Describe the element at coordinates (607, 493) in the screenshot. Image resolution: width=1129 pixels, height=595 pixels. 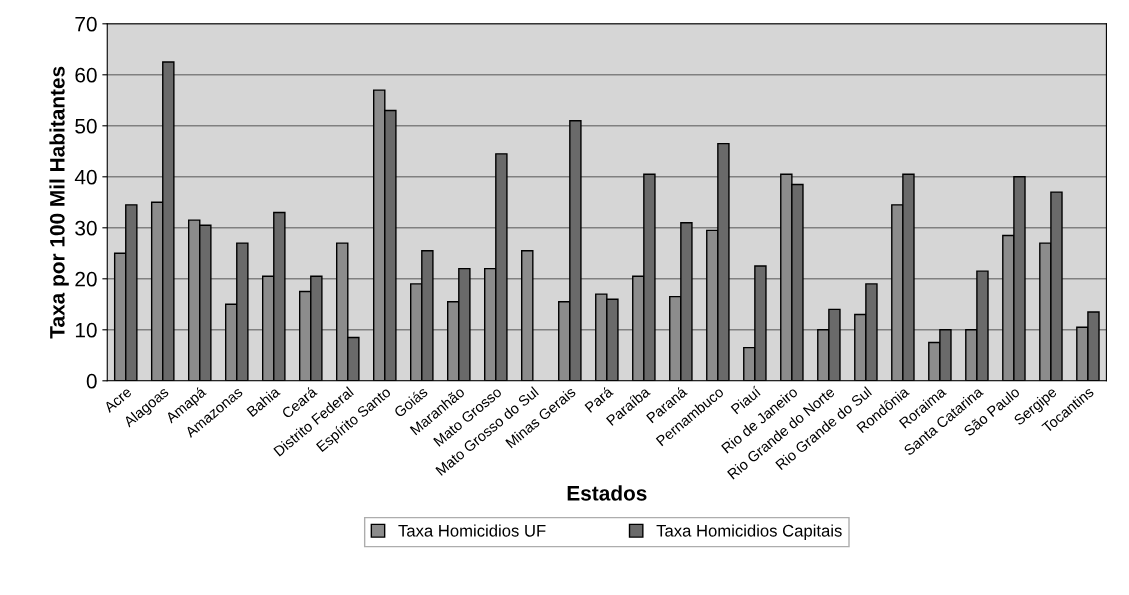
I see `x-axis-title: Estados` at that location.